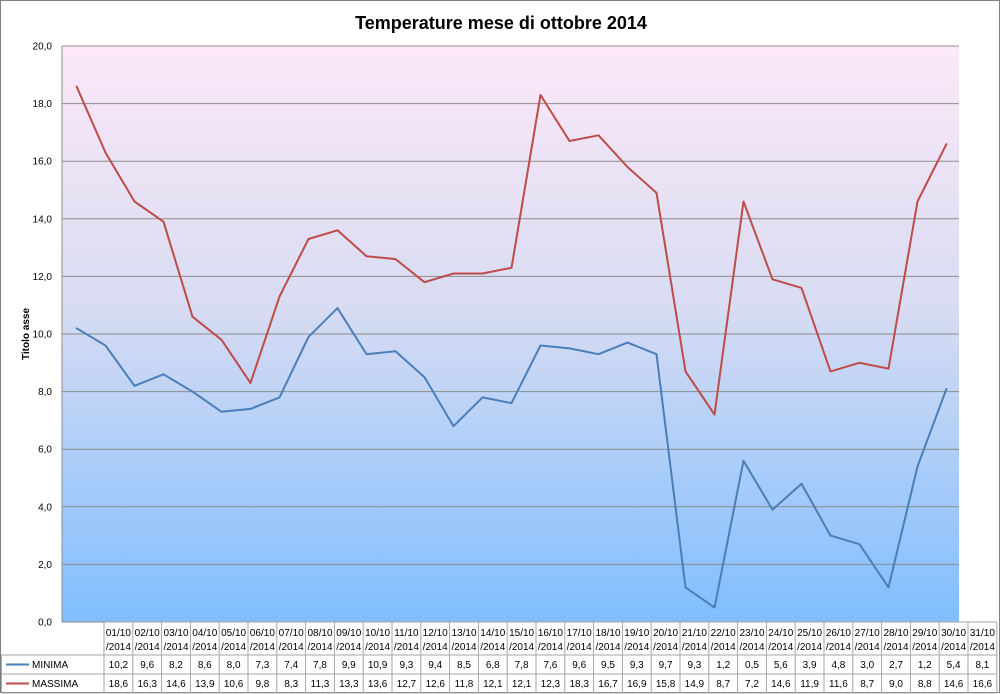  I want to click on data-label-massima: 15,8, so click(666, 684).